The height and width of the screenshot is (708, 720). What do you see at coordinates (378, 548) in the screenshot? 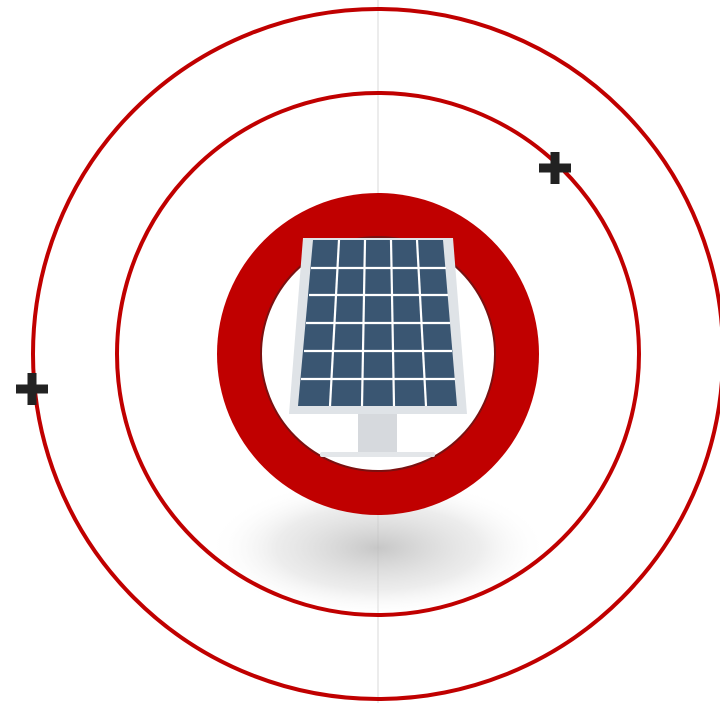
I see `hub-shadow` at bounding box center [378, 548].